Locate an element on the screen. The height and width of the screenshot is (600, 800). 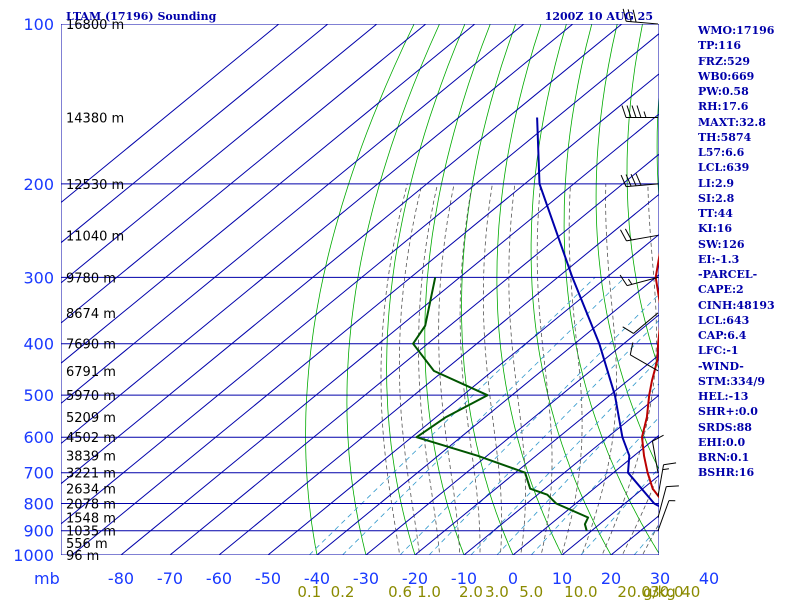
index-line: RH:17.6 is located at coordinates (723, 107).